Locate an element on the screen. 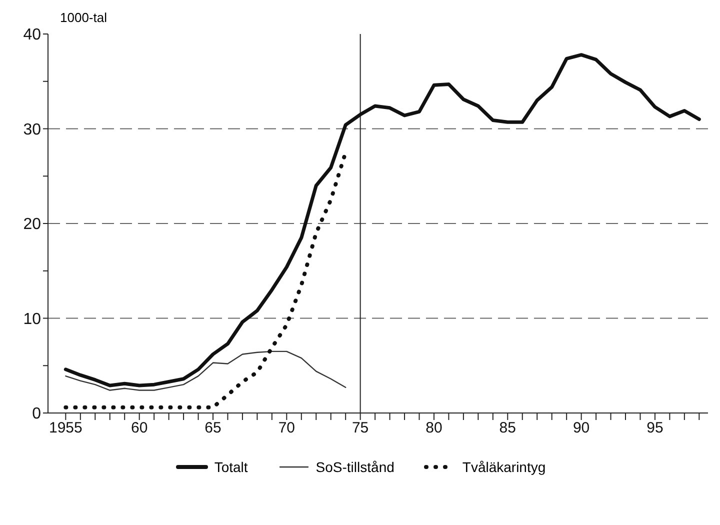 The image size is (720, 525). x-tick-label: 90 is located at coordinates (581, 428).